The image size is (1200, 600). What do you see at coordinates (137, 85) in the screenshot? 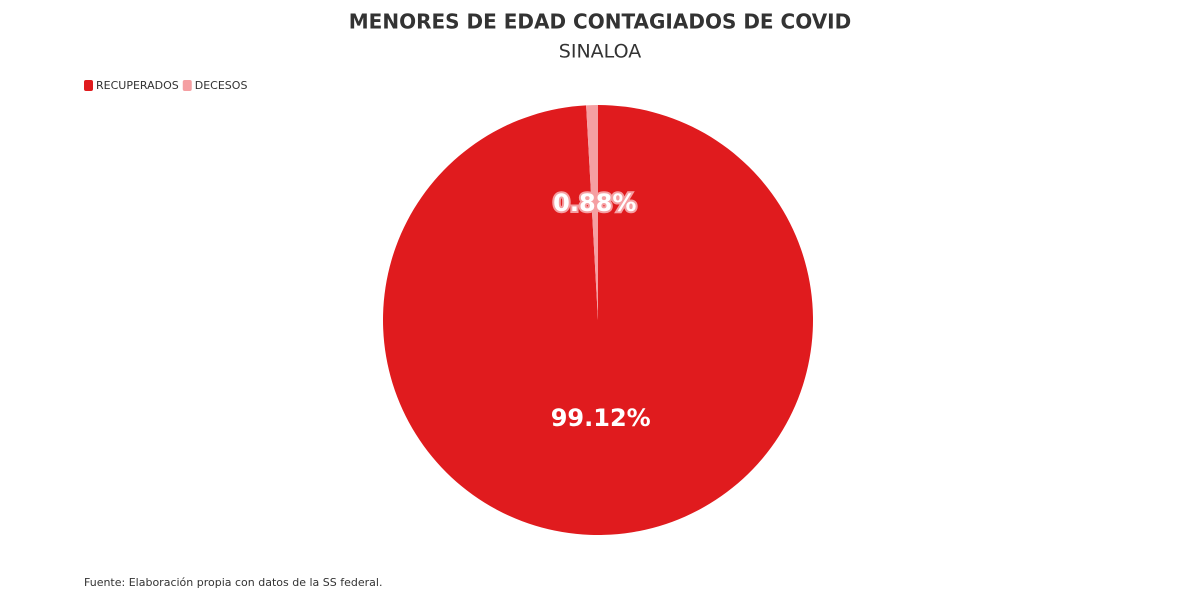
I see `legend-label: RECUPERADOS` at bounding box center [137, 85].